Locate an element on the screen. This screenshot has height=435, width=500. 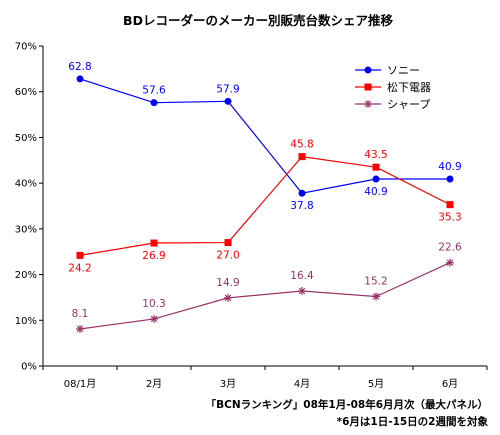
series-line is located at coordinates (265, 296).